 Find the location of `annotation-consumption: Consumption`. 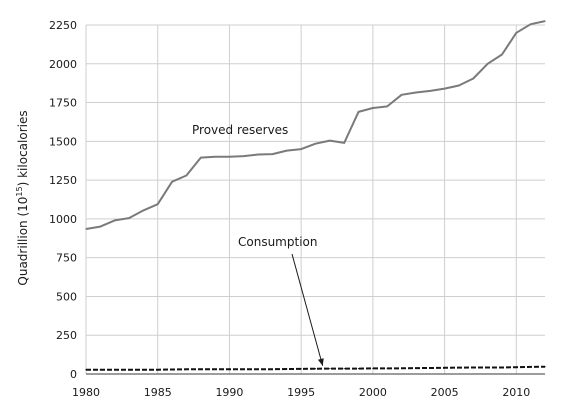

annotation-consumption: Consumption is located at coordinates (277, 242).